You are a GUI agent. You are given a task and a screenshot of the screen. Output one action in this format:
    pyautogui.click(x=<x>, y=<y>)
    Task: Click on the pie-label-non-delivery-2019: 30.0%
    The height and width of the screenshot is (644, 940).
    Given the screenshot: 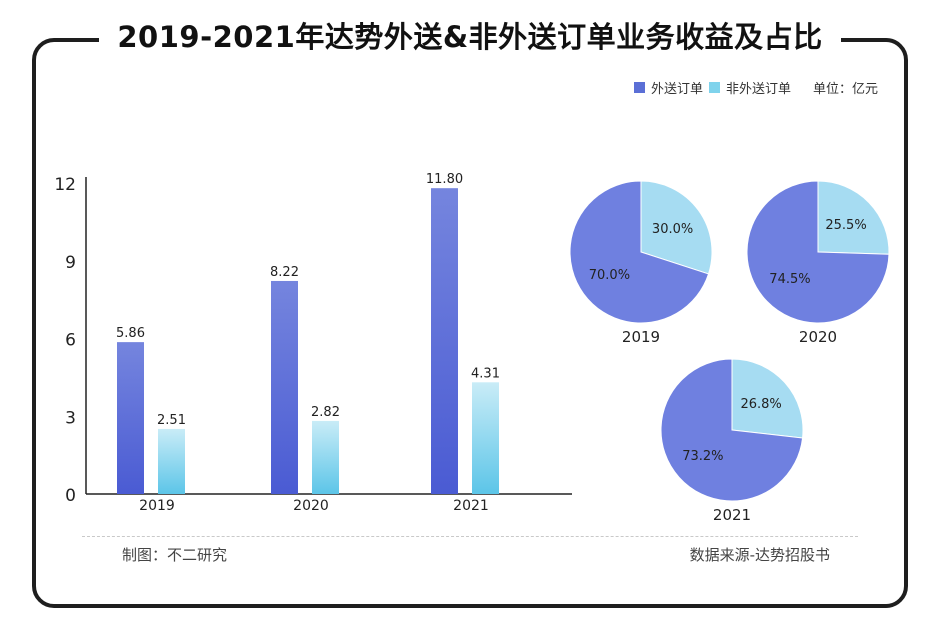 What is the action you would take?
    pyautogui.click(x=672, y=229)
    